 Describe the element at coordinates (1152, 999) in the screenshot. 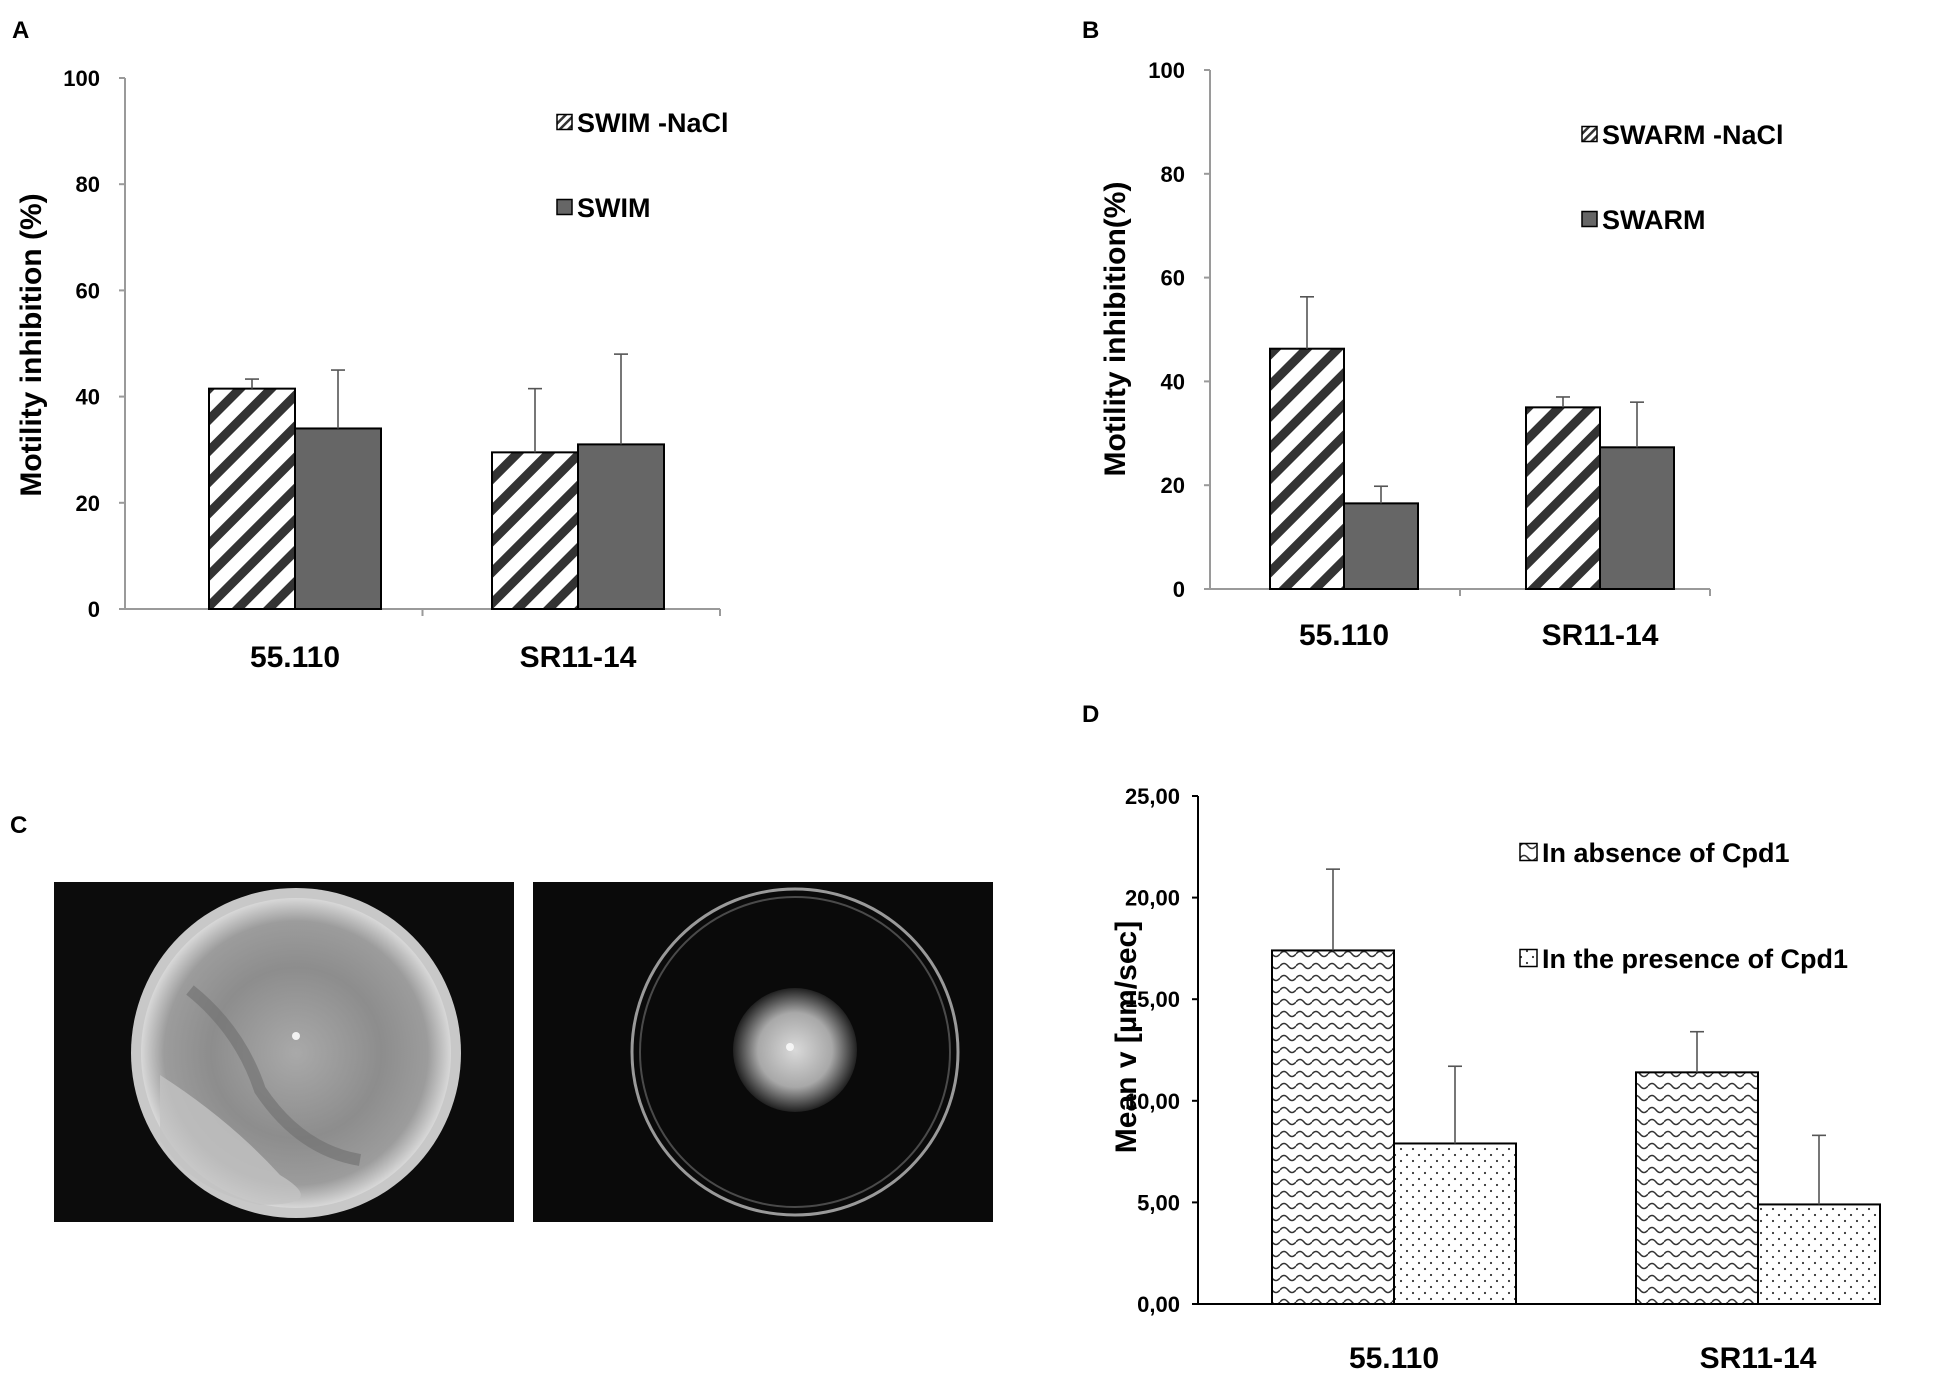

I see `y-tick-label: 15,00` at that location.